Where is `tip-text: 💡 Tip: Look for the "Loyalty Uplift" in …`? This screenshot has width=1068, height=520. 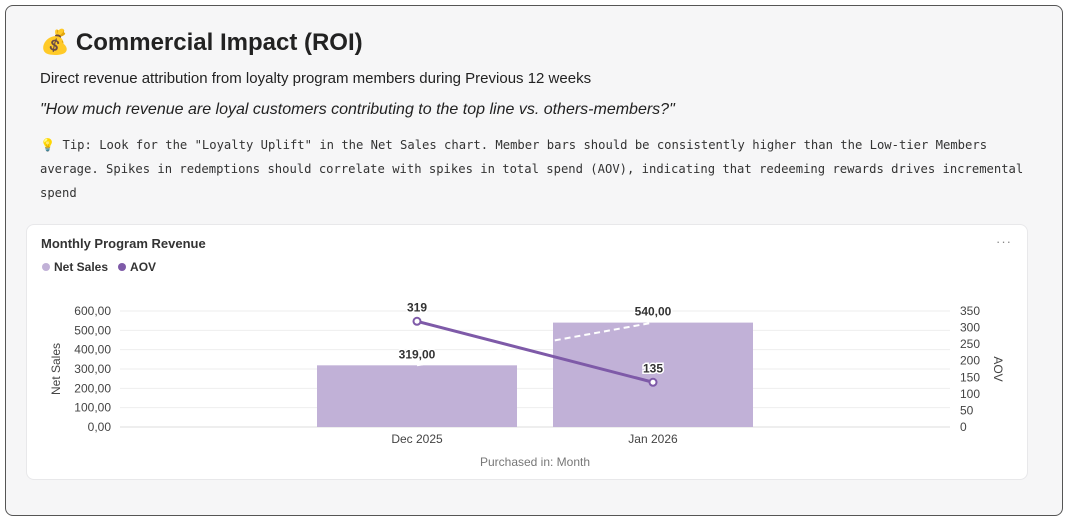
tip-text: 💡 Tip: Look for the "Loyalty Uplift" in … is located at coordinates (532, 169).